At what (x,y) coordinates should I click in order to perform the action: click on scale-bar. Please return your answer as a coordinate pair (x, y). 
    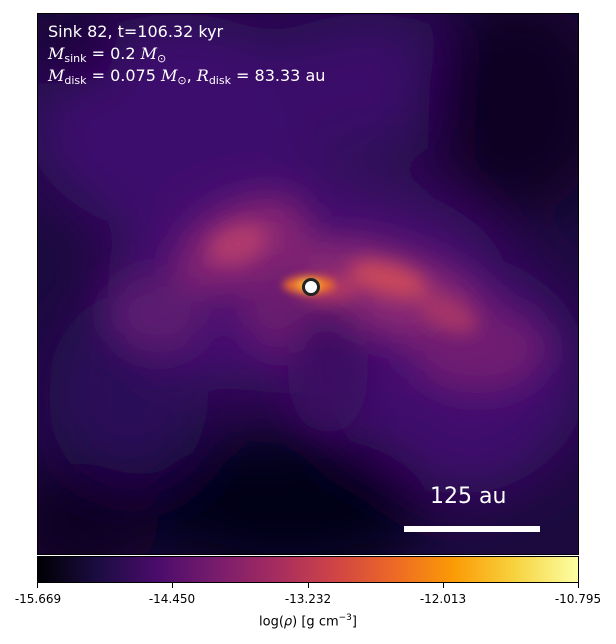
    Looking at the image, I should click on (472, 529).